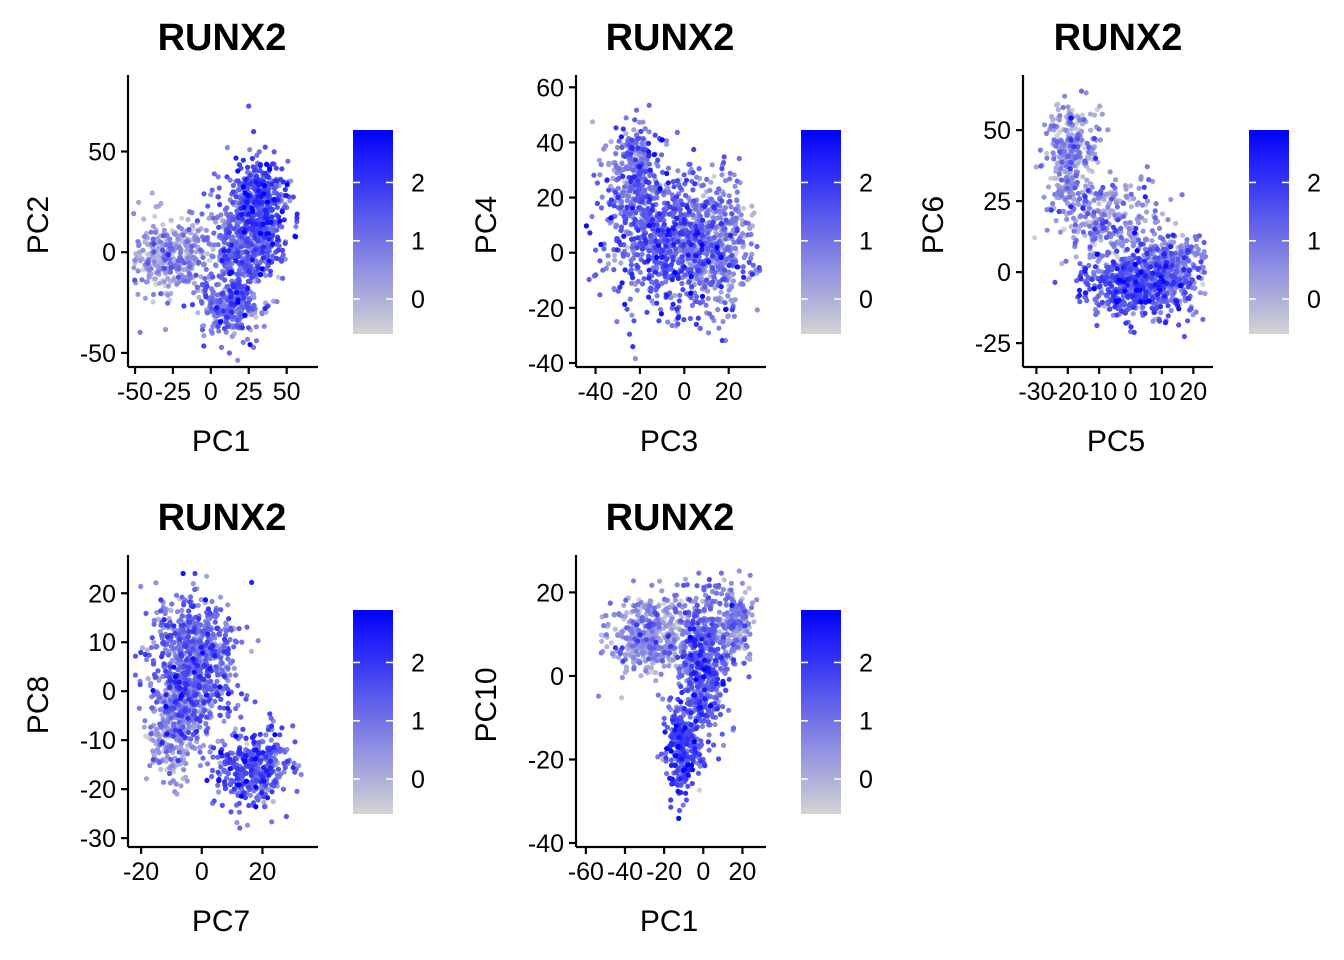 Image resolution: width=1344 pixels, height=960 pixels. What do you see at coordinates (1314, 300) in the screenshot?
I see `legend-tick-label: 0` at bounding box center [1314, 300].